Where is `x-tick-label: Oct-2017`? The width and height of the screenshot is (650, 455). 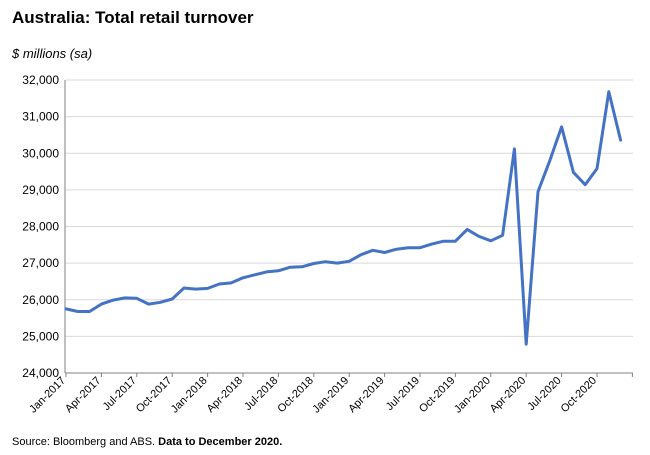 x-tick-label: Oct-2017 is located at coordinates (154, 395).